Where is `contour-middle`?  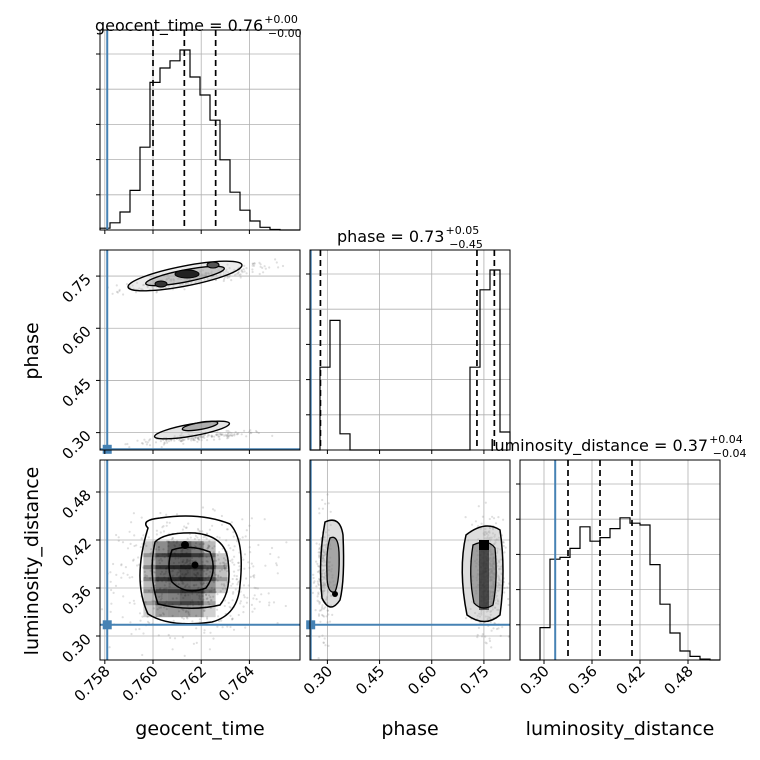
contour-middle is located at coordinates (190, 570).